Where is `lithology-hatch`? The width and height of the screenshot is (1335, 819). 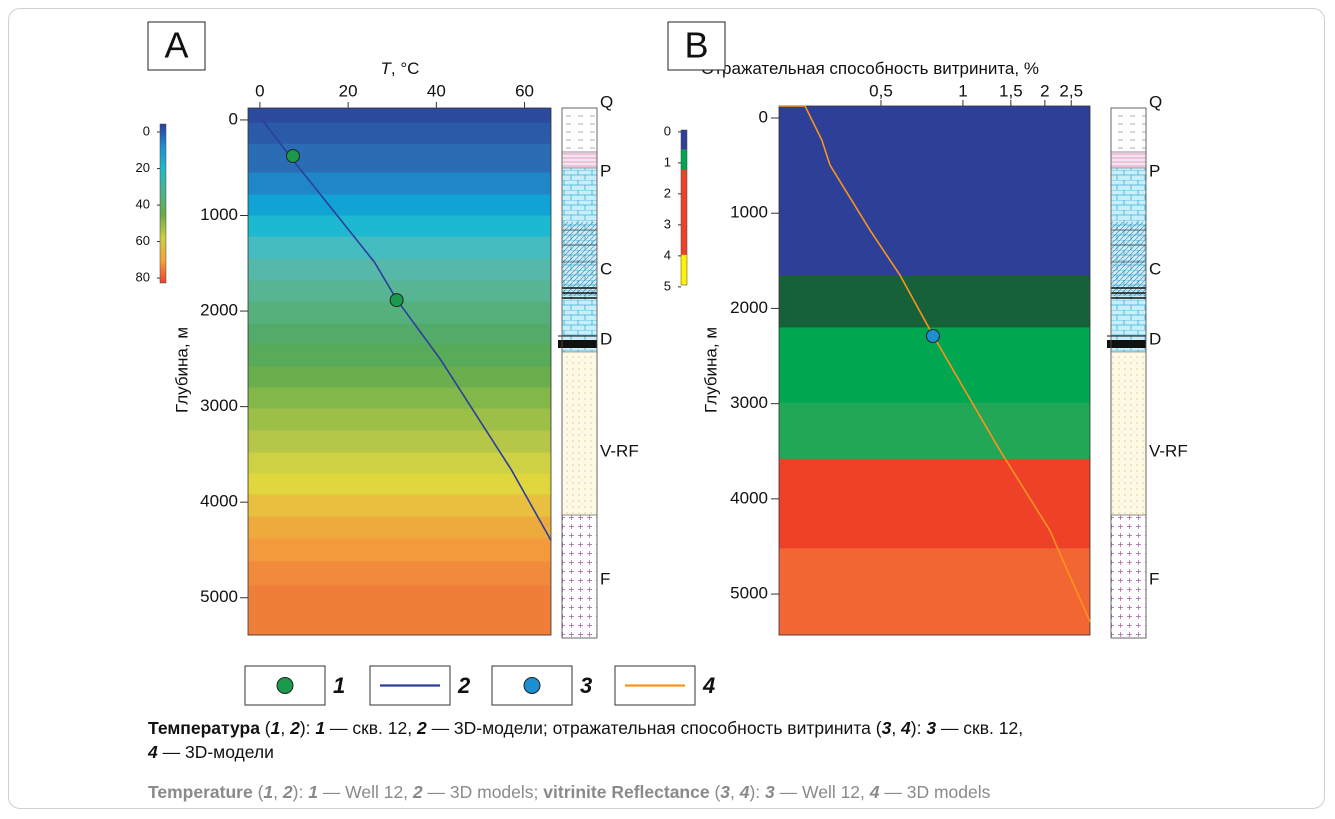 lithology-hatch is located at coordinates (579, 259).